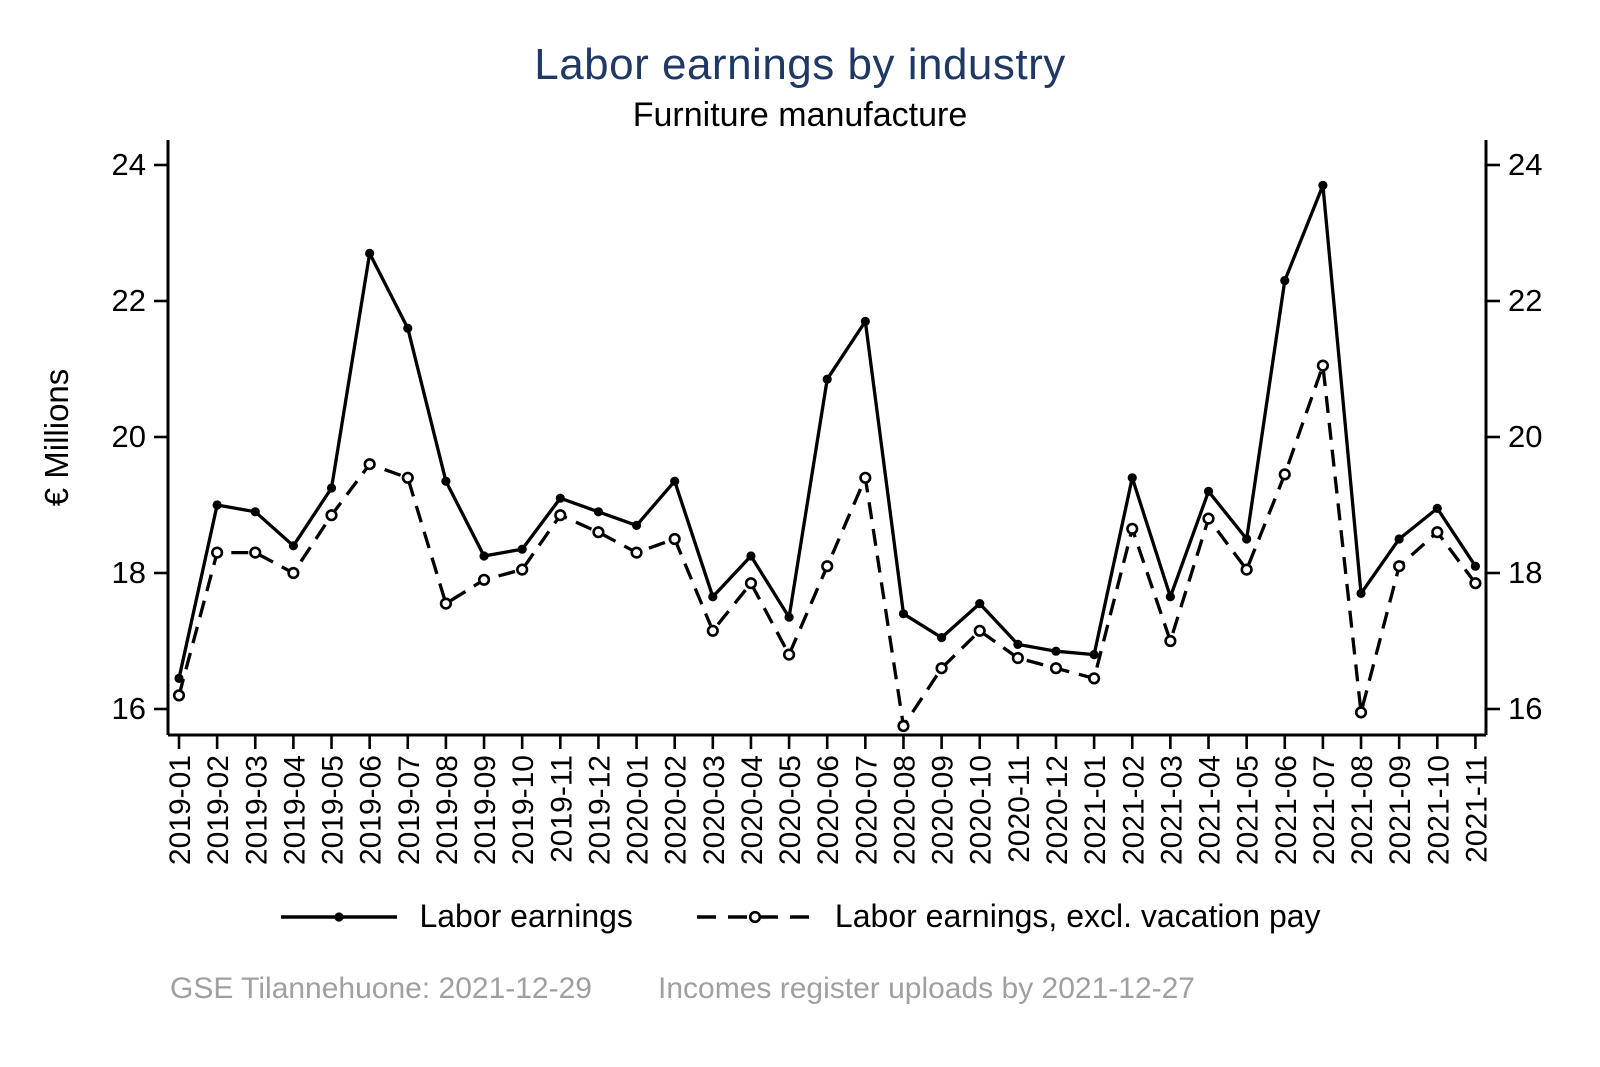 This screenshot has width=1600, height=1067. I want to click on svg-text: 2021-11, so click(1476, 809).